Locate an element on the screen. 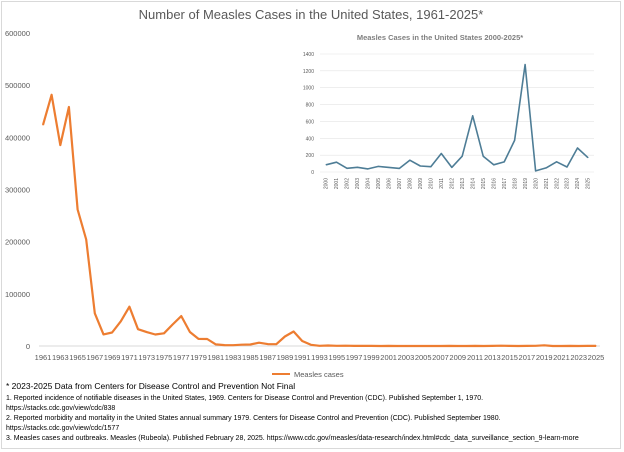 Image resolution: width=624 pixels, height=452 pixels. x-tick-label: 1993 is located at coordinates (319, 357).